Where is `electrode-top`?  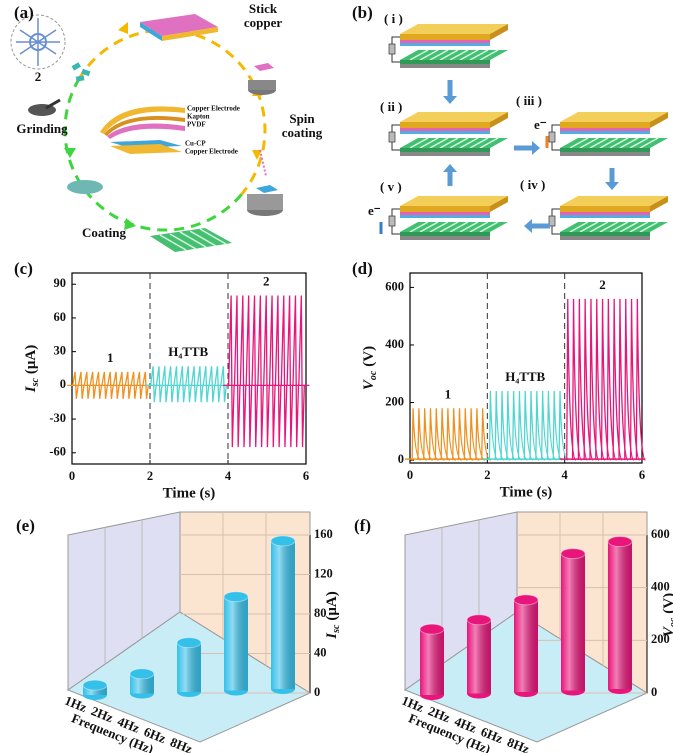 electrode-top is located at coordinates (614, 201).